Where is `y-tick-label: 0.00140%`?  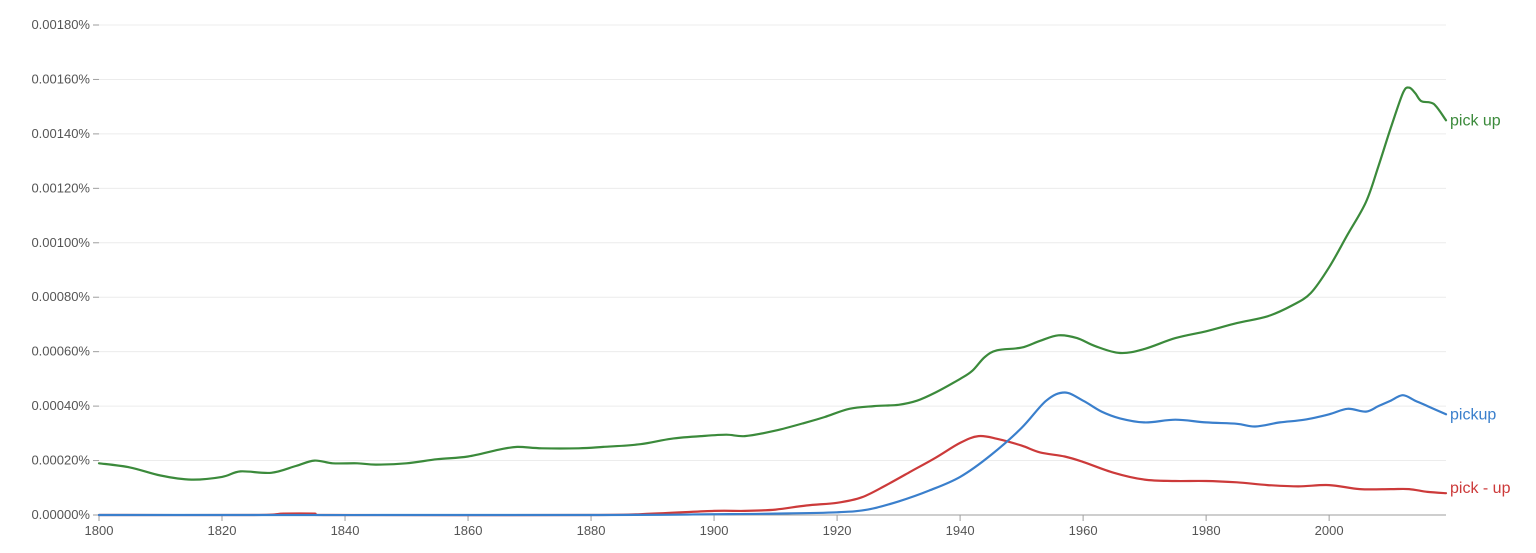 y-tick-label: 0.00140% is located at coordinates (60, 133).